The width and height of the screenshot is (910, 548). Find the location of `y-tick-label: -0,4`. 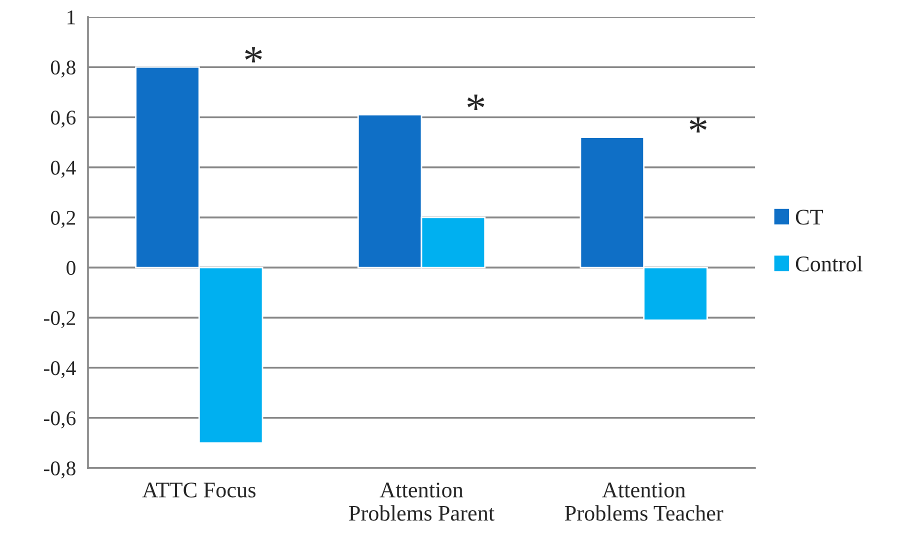

y-tick-label: -0,4 is located at coordinates (60, 369).